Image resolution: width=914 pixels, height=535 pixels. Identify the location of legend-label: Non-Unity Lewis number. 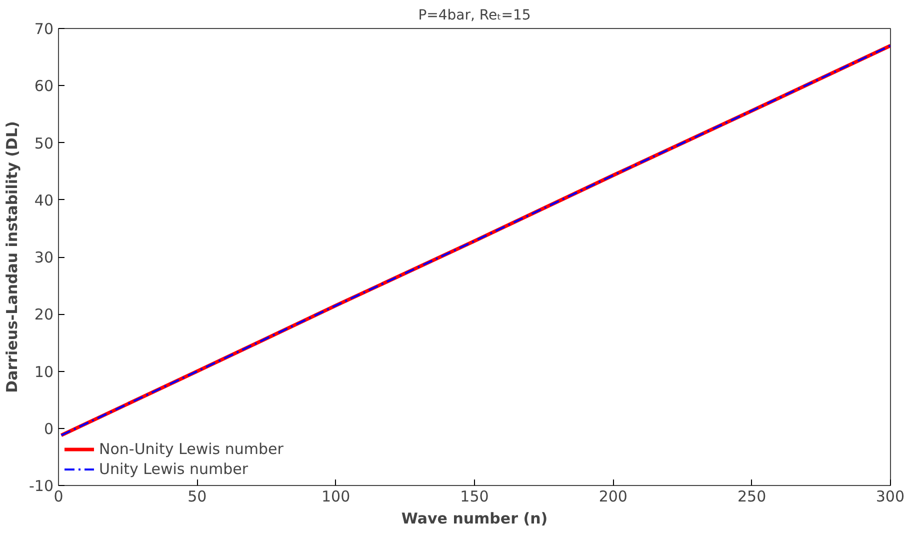
(191, 449).